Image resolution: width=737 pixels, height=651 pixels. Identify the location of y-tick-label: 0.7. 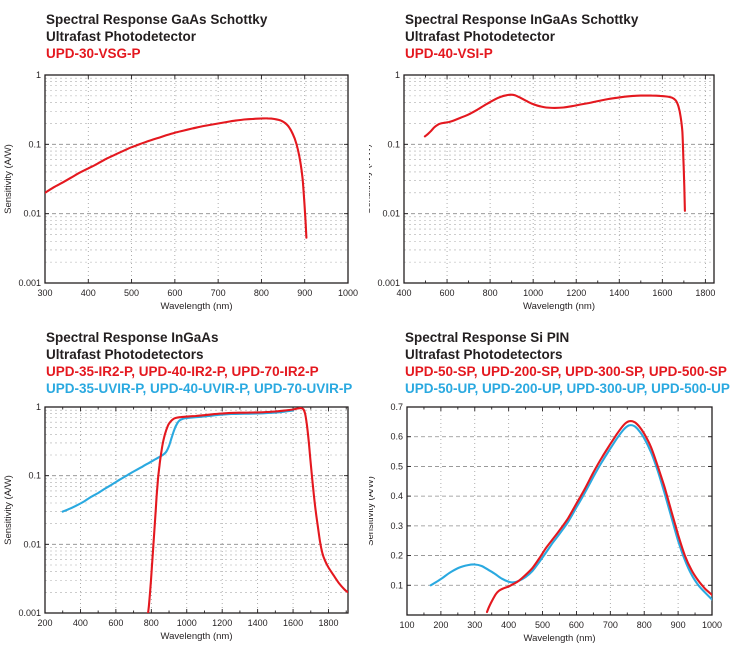
(396, 407).